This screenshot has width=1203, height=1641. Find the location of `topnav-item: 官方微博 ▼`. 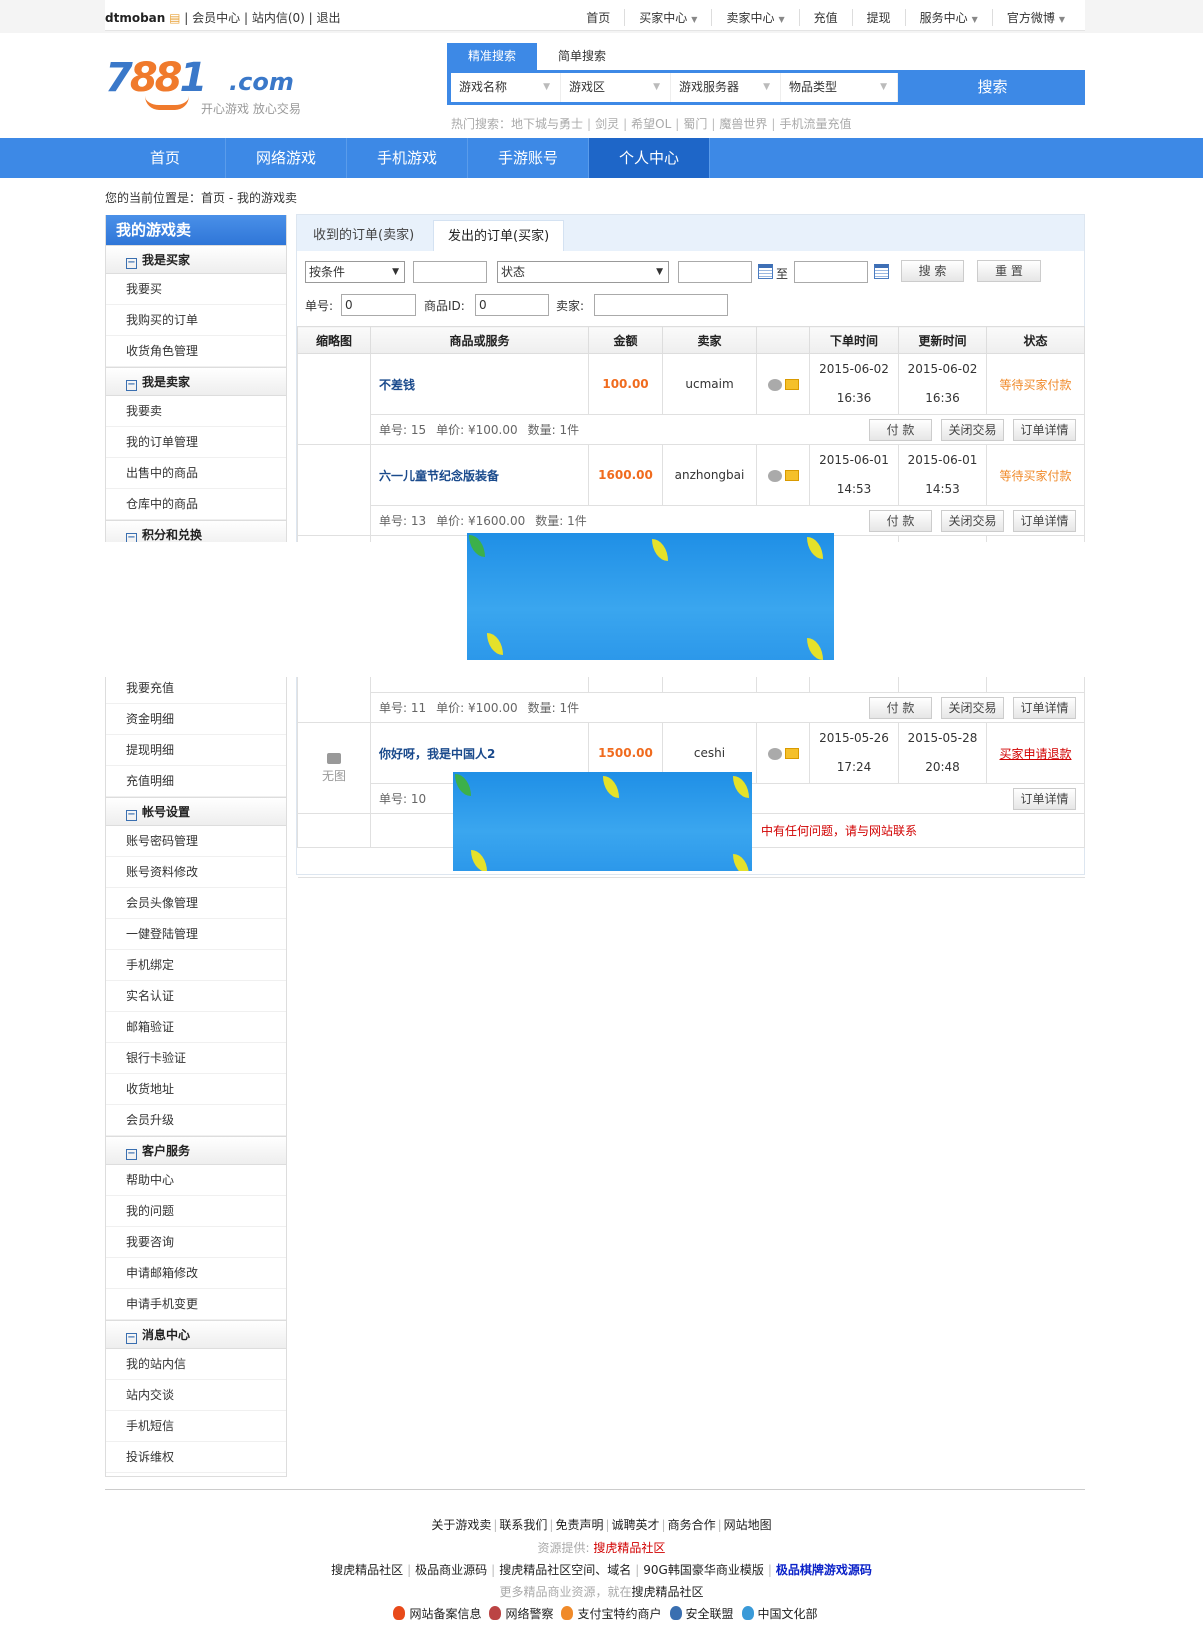

topnav-item: 官方微博 ▼ is located at coordinates (1035, 17).